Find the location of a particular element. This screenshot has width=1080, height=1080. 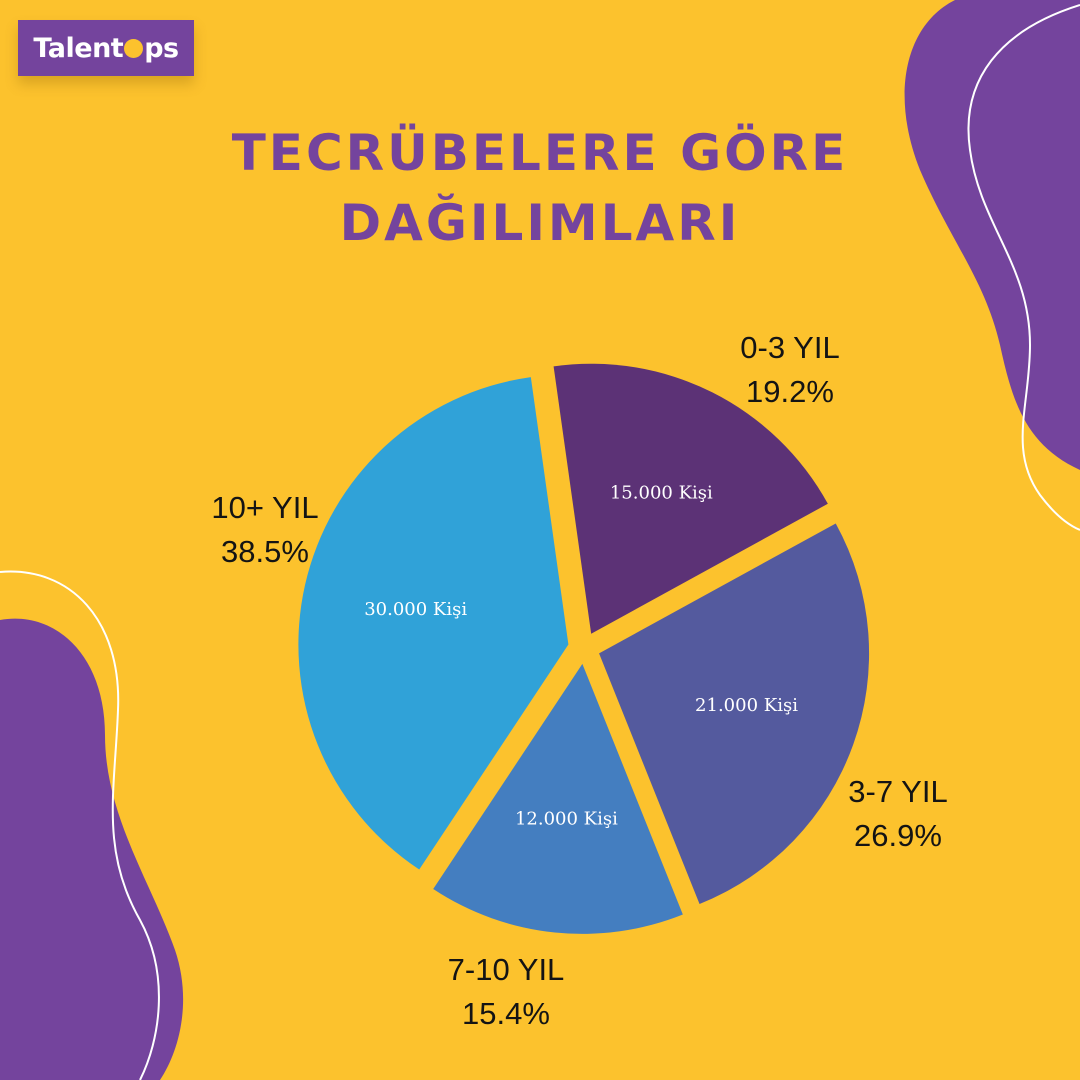

bottom-left-blob is located at coordinates (92, 849).